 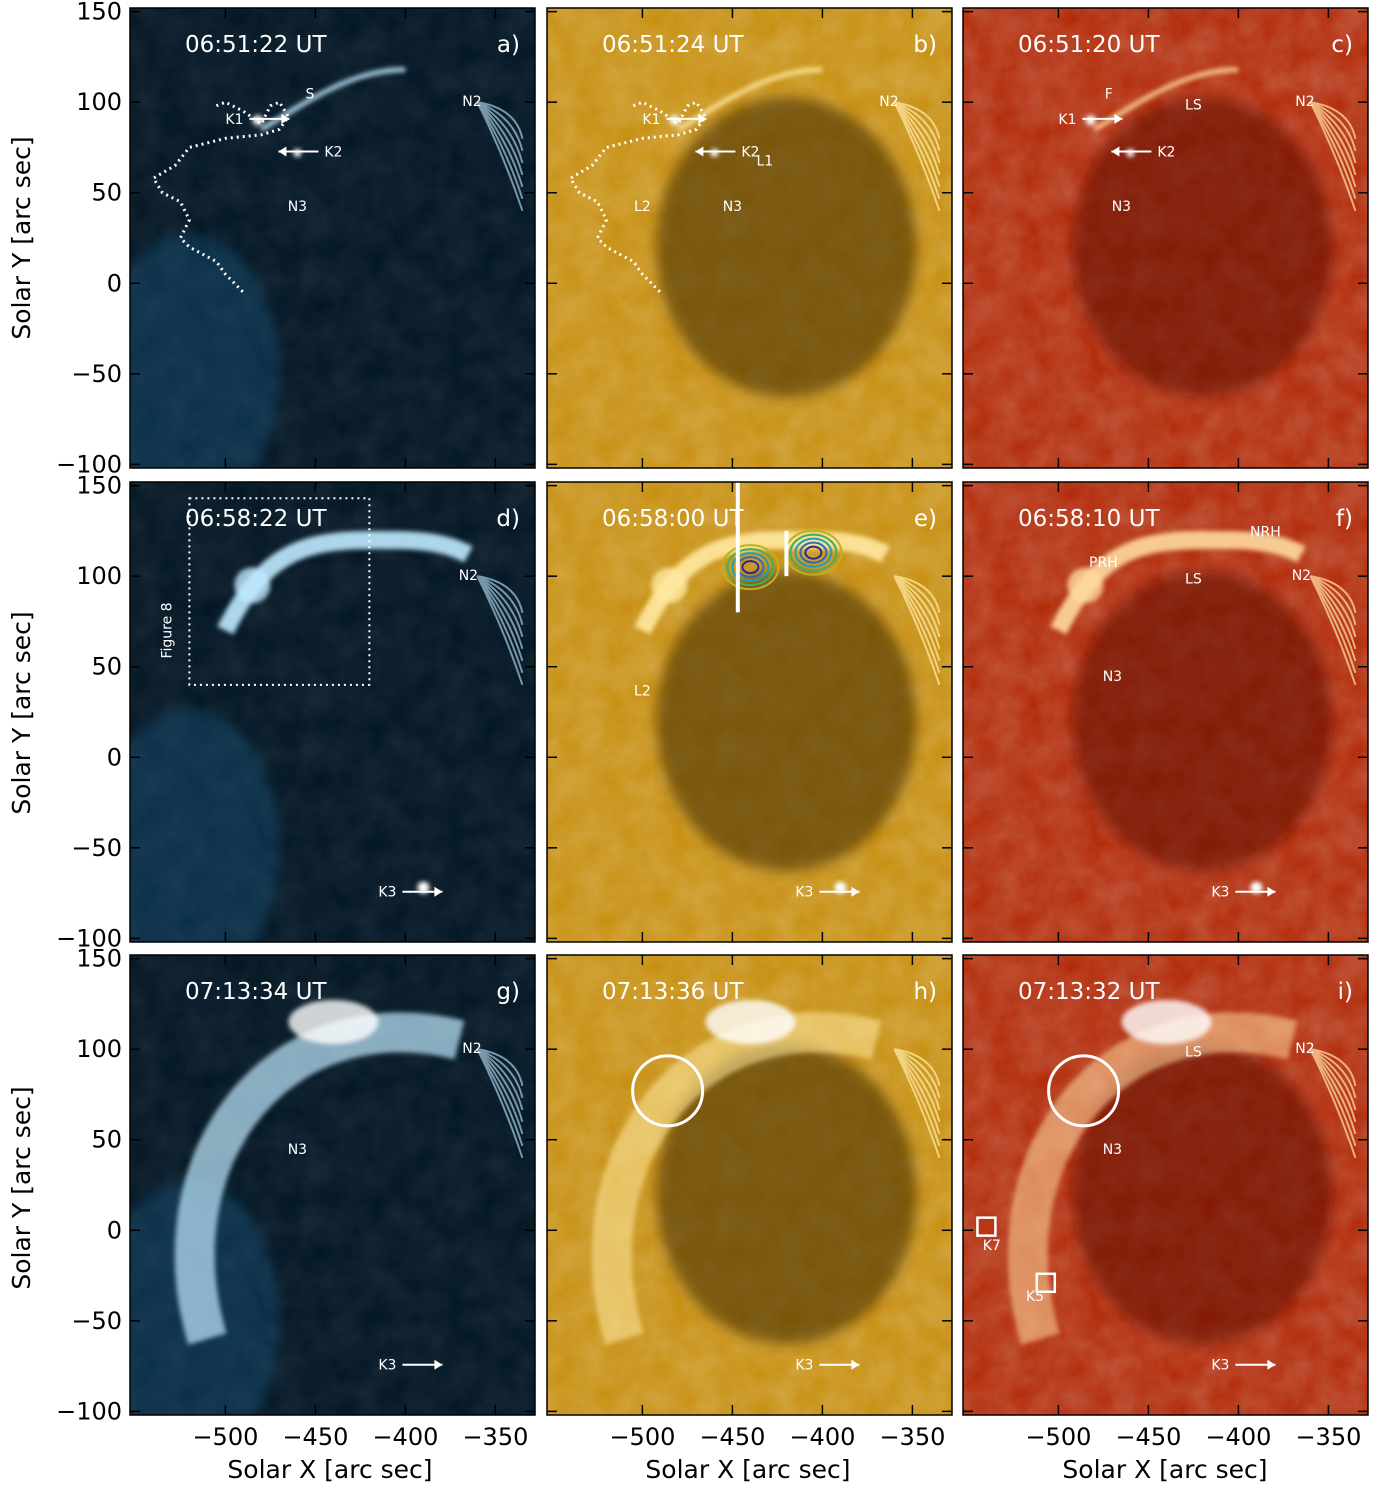 What do you see at coordinates (992, 1246) in the screenshot?
I see `label-k7: K7` at bounding box center [992, 1246].